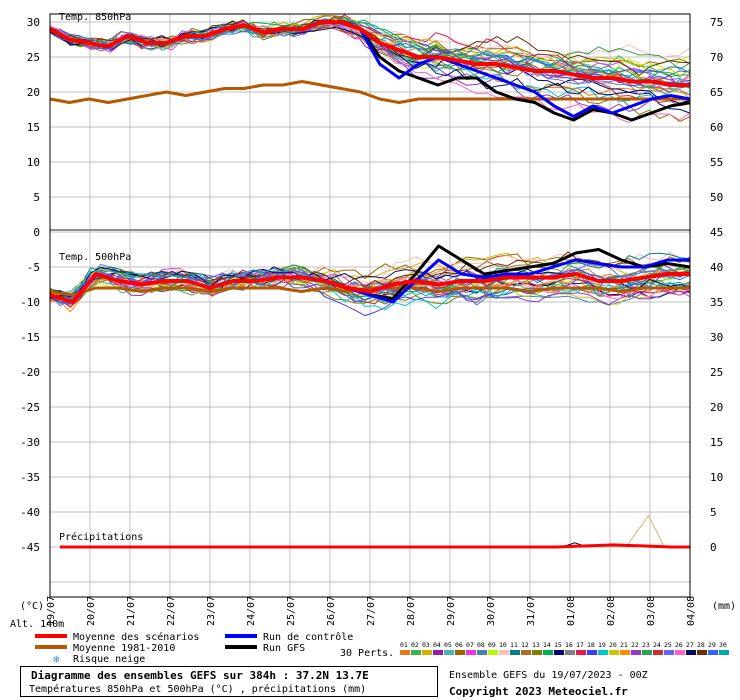 The height and width of the screenshot is (700, 740). I want to click on x-tick-label: 31/07, so click(531, 611).